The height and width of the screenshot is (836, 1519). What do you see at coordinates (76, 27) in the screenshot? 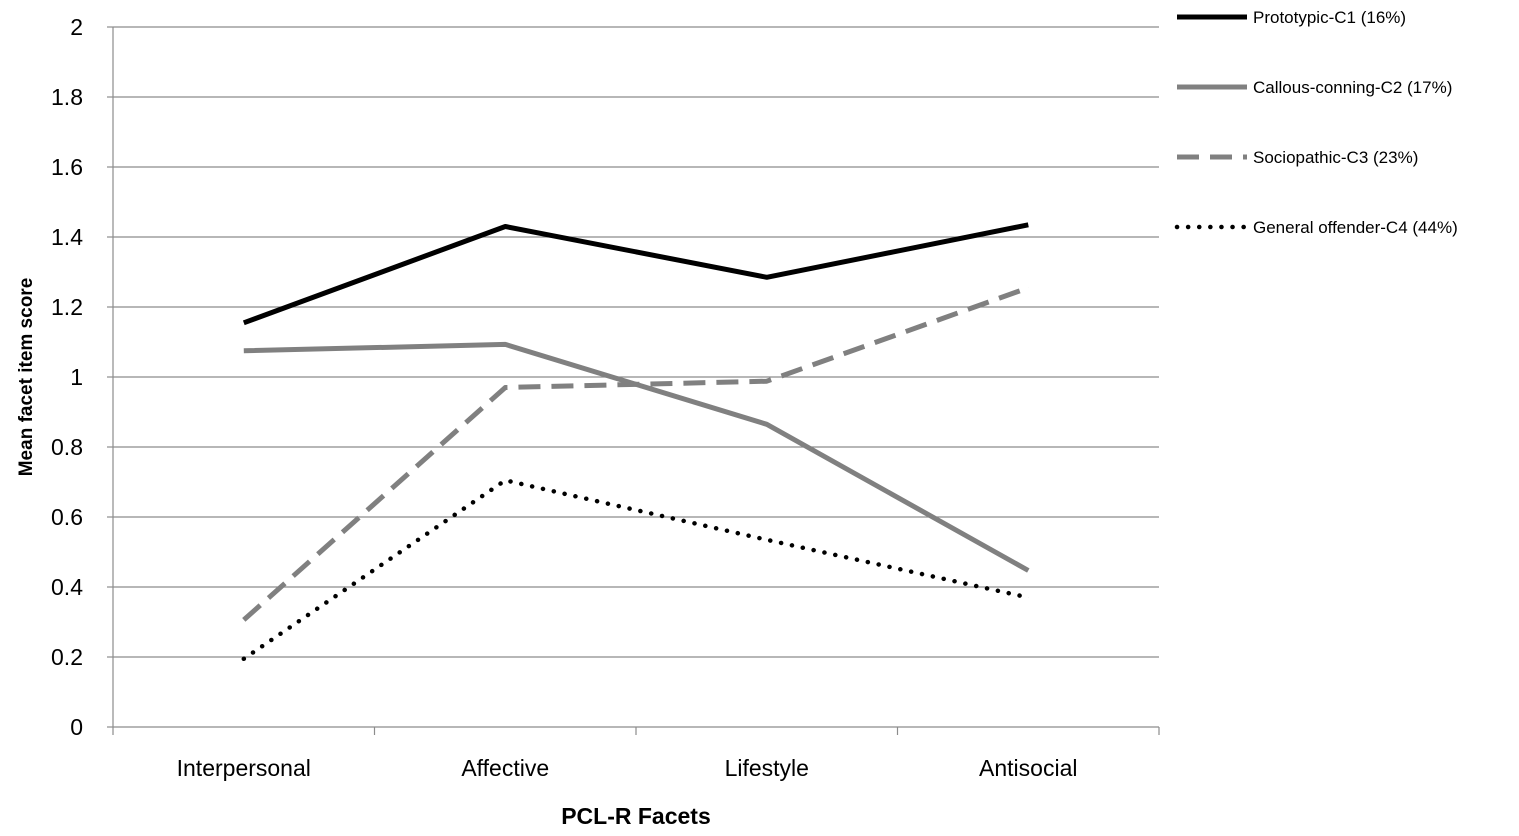
I see `y-tick-label: 2` at bounding box center [76, 27].